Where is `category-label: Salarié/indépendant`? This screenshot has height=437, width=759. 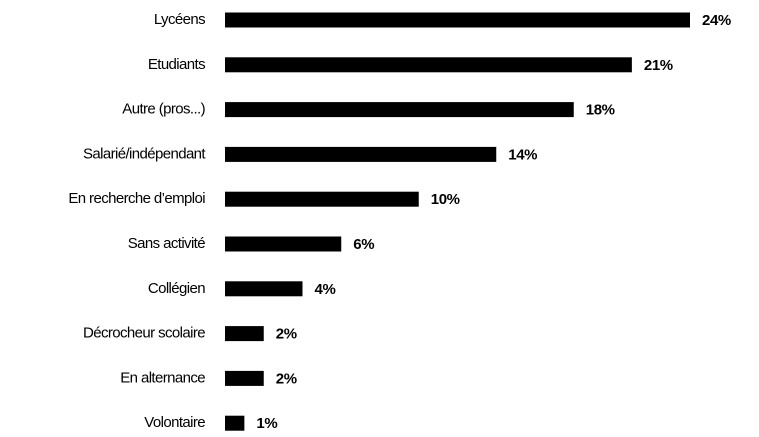
category-label: Salarié/indépendant is located at coordinates (144, 153).